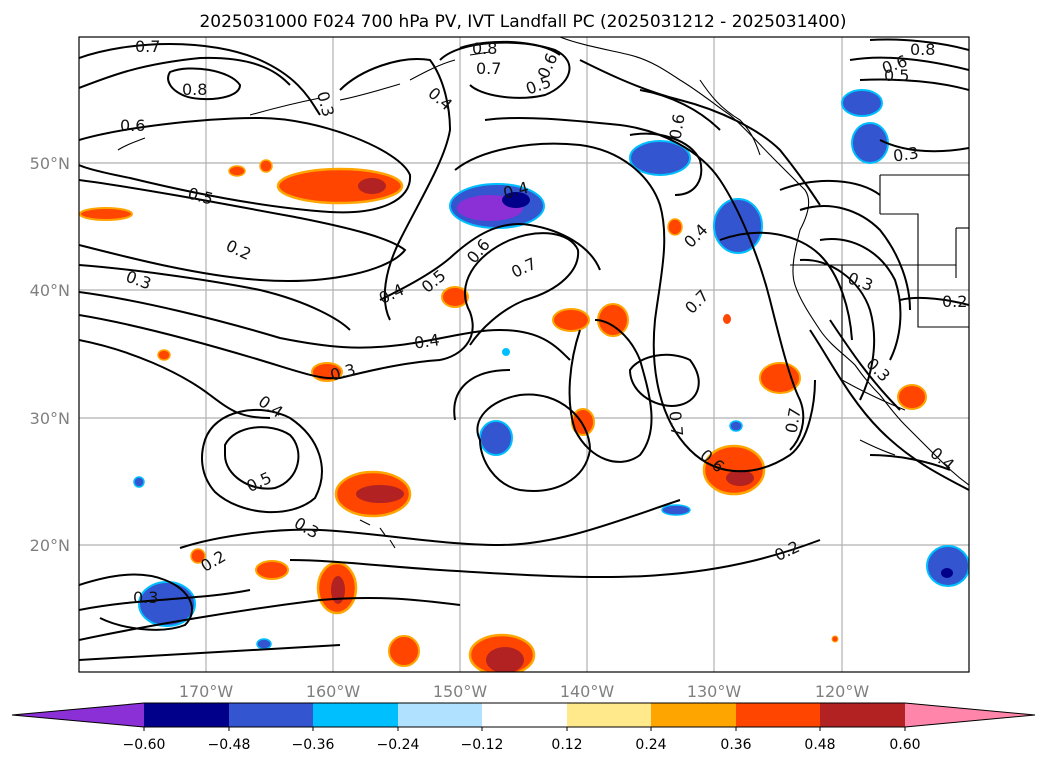 Image resolution: width=1047 pixels, height=765 pixels. I want to click on lon-label: 160°W, so click(333, 691).